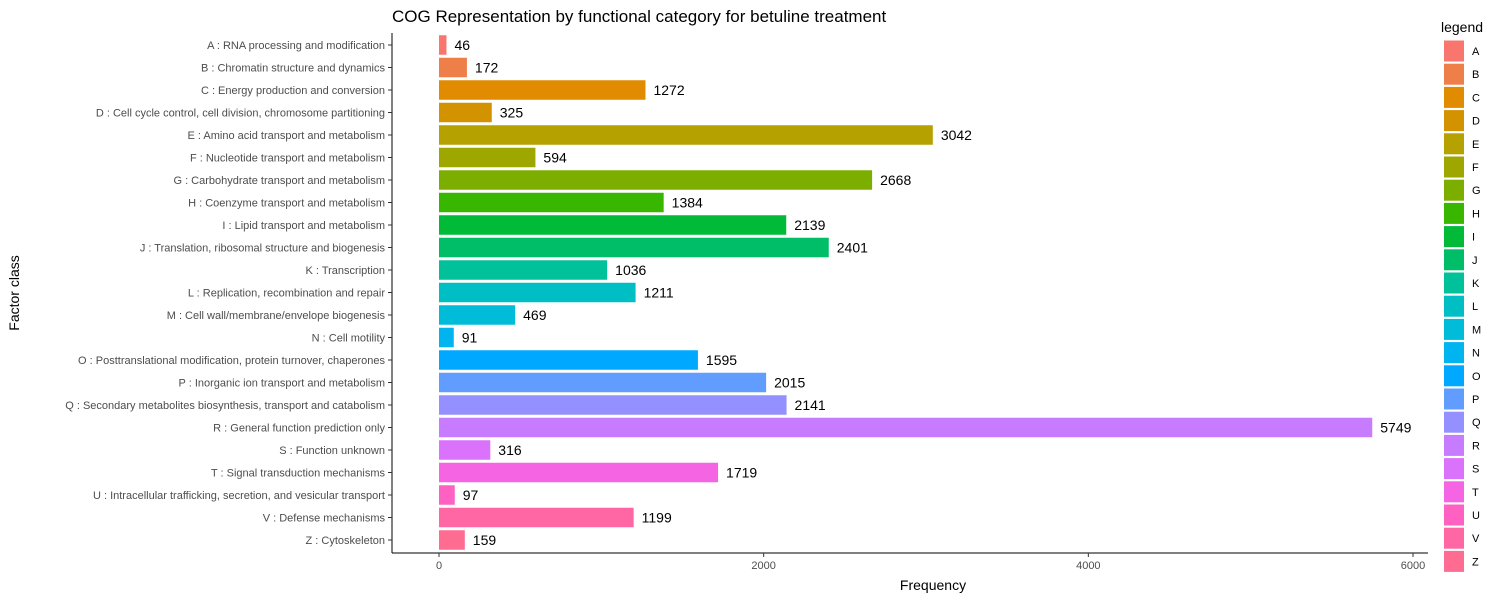 This screenshot has height=605, width=1500. What do you see at coordinates (659, 293) in the screenshot?
I see `data-label: 1211` at bounding box center [659, 293].